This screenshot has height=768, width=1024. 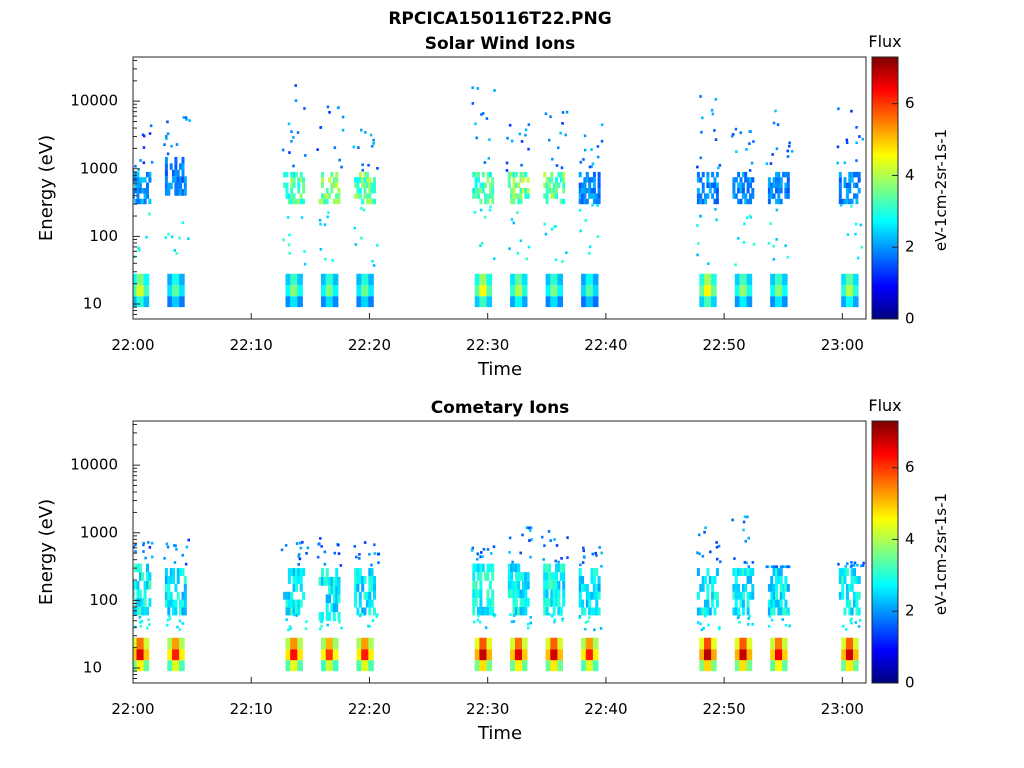 I want to click on x-tick: 23:00, so click(x=842, y=697).